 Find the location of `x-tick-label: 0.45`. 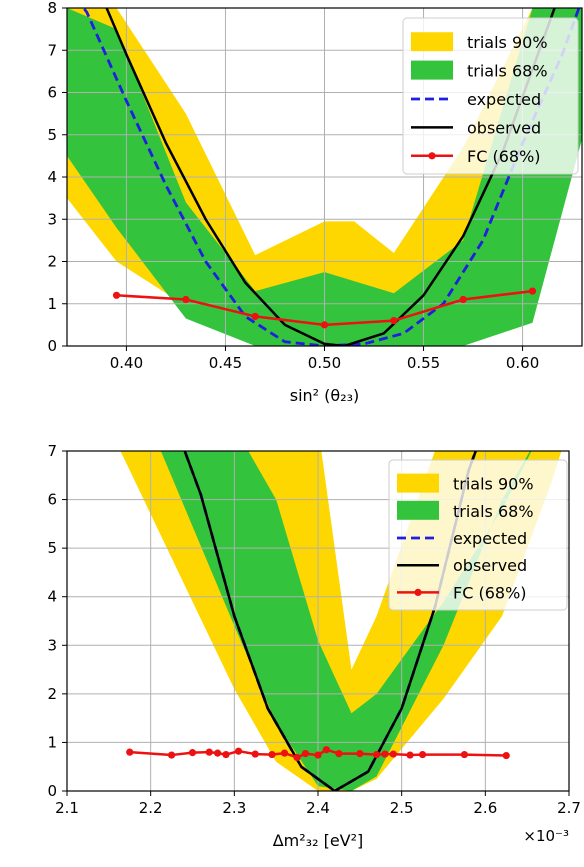

x-tick-label: 0.45 is located at coordinates (225, 363).